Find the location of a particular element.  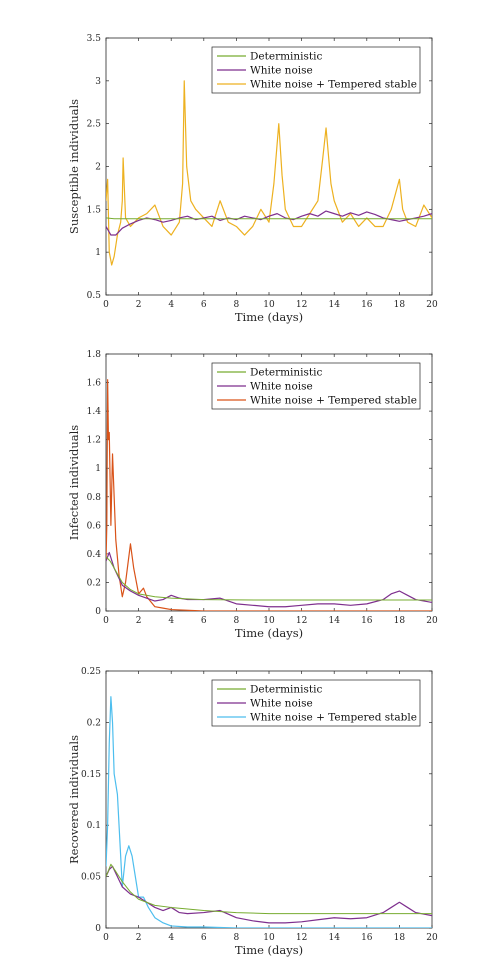

y-tick-label: 2 is located at coordinates (98, 168).